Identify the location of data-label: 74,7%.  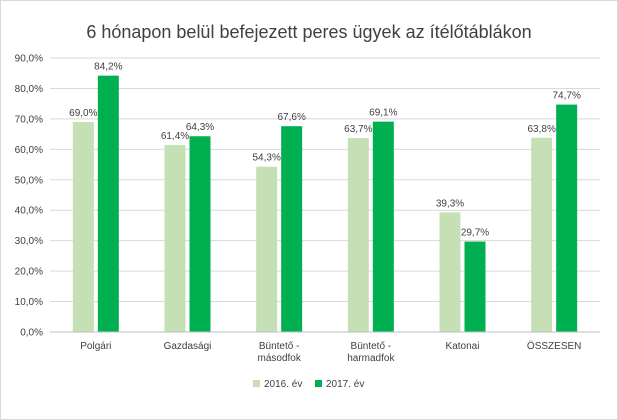
(566, 96).